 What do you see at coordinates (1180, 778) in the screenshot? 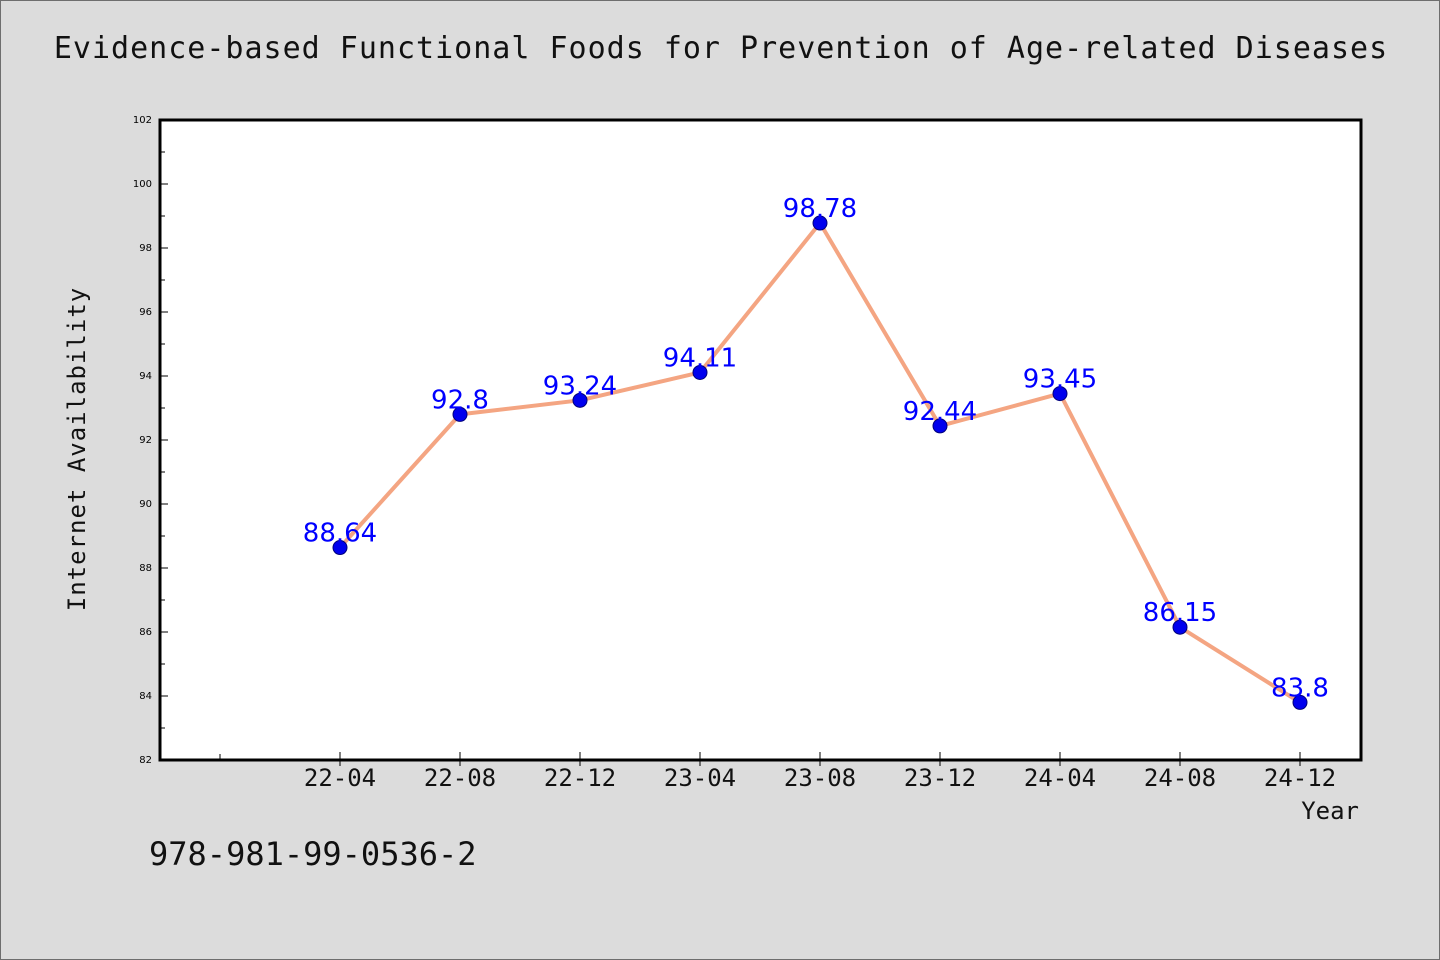
I see `x-tick-label: 24-08` at bounding box center [1180, 778].